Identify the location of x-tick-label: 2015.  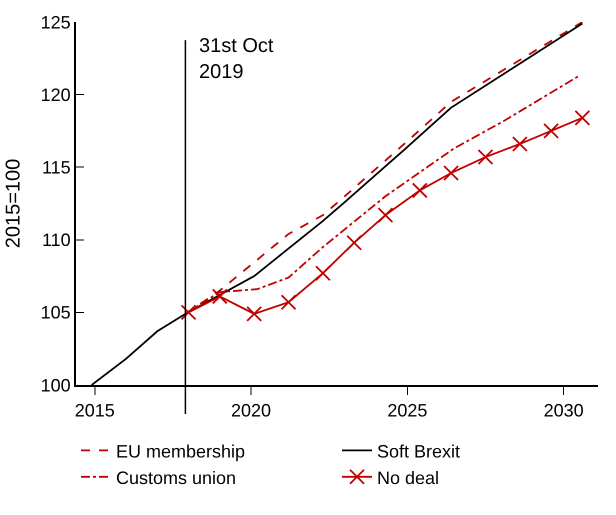
(94, 410).